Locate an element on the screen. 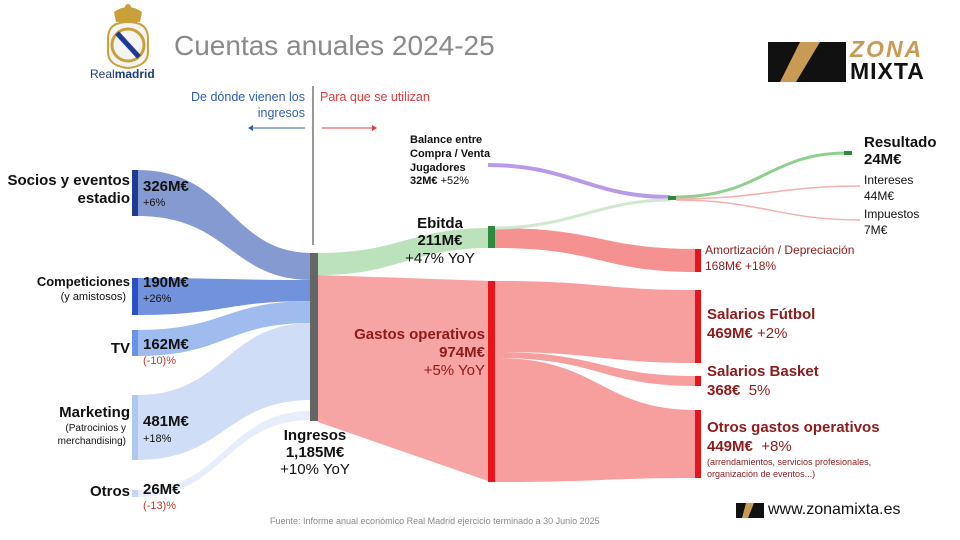 This screenshot has width=960, height=540. resultado-label: Resultado is located at coordinates (900, 142).